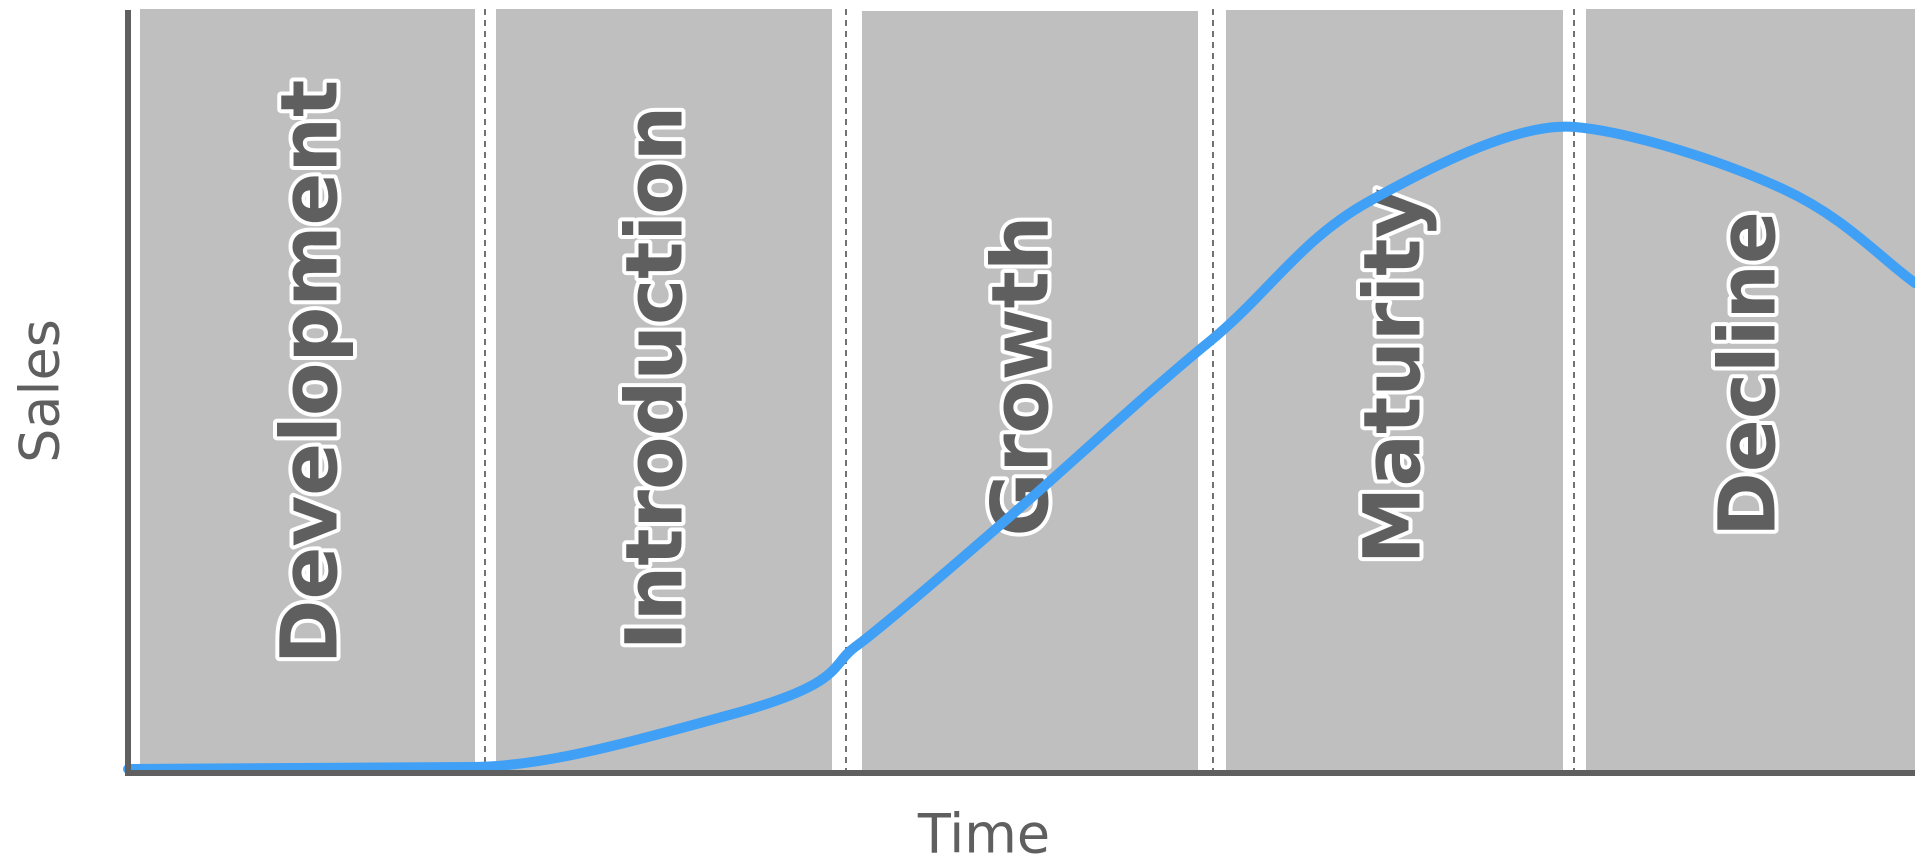 This screenshot has height=862, width=1915. What do you see at coordinates (1748, 374) in the screenshot?
I see `stage-label: Decline` at bounding box center [1748, 374].